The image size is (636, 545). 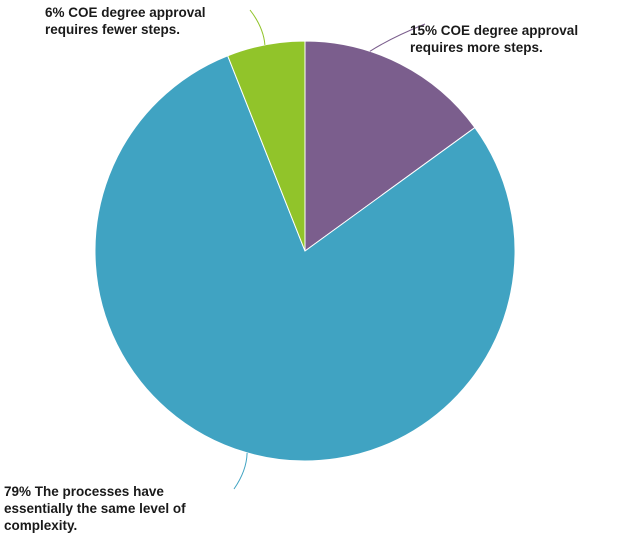 What do you see at coordinates (125, 12) in the screenshot?
I see `slice-label-3-line-1: 6% COE degree approval` at bounding box center [125, 12].